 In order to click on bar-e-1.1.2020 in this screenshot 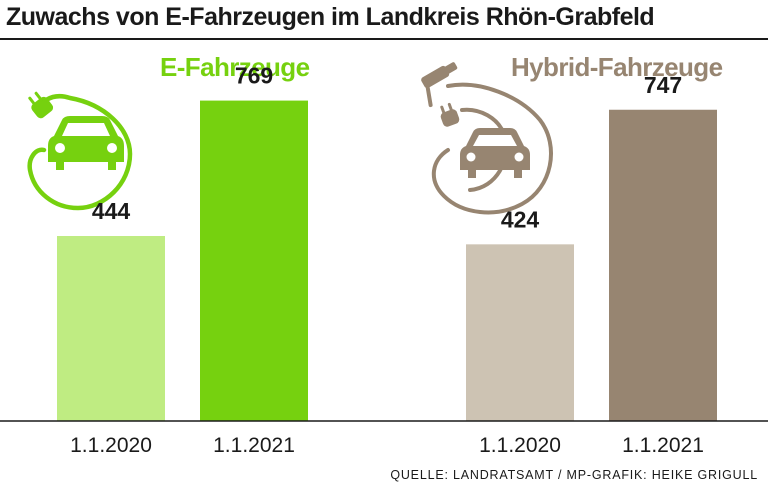, I will do `click(111, 328)`.